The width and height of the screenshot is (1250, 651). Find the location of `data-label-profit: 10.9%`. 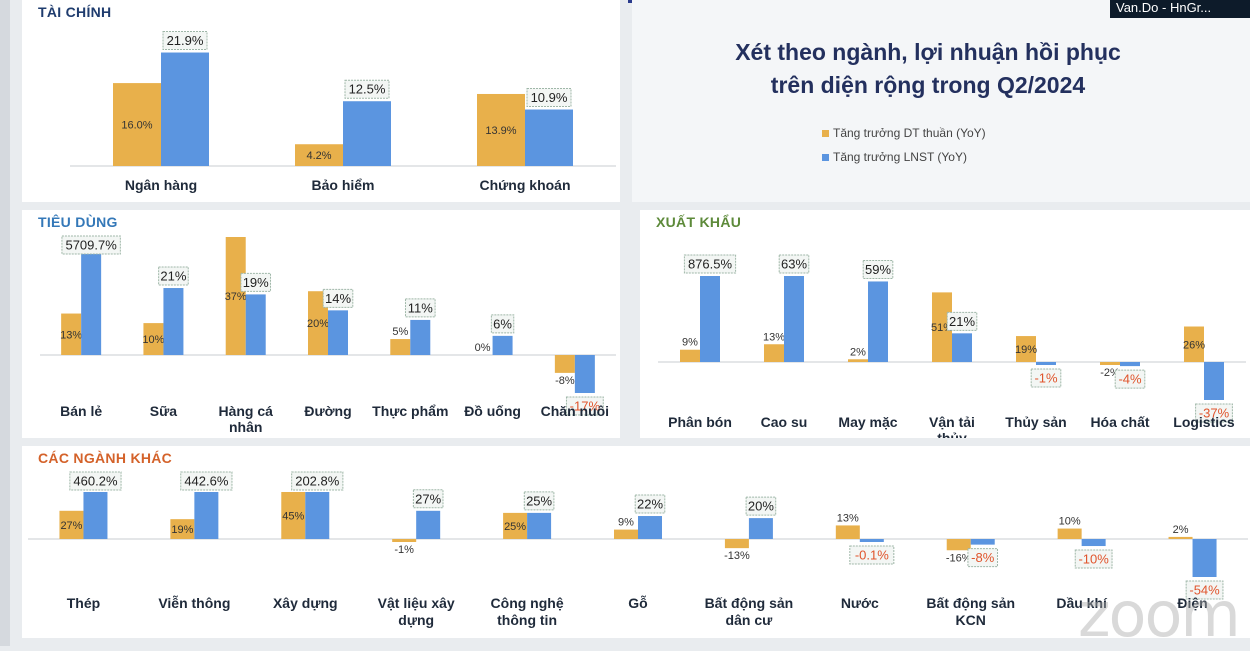

data-label-profit: 10.9% is located at coordinates (549, 97).